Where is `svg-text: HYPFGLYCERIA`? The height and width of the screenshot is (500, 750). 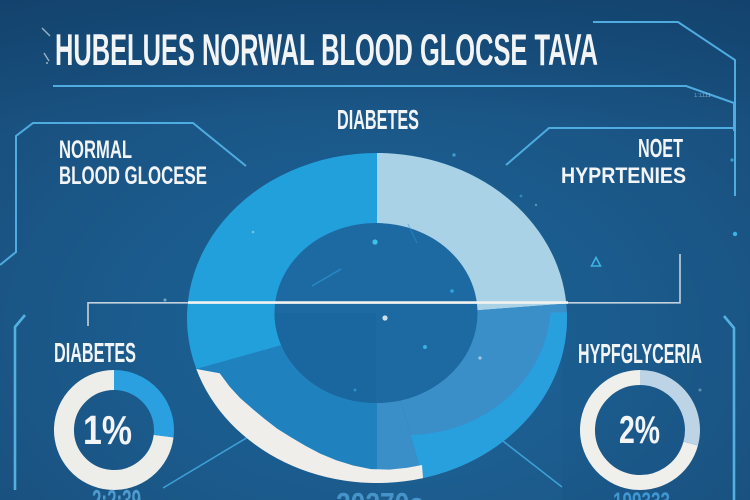
svg-text: HYPFGLYCERIA is located at coordinates (640, 354).